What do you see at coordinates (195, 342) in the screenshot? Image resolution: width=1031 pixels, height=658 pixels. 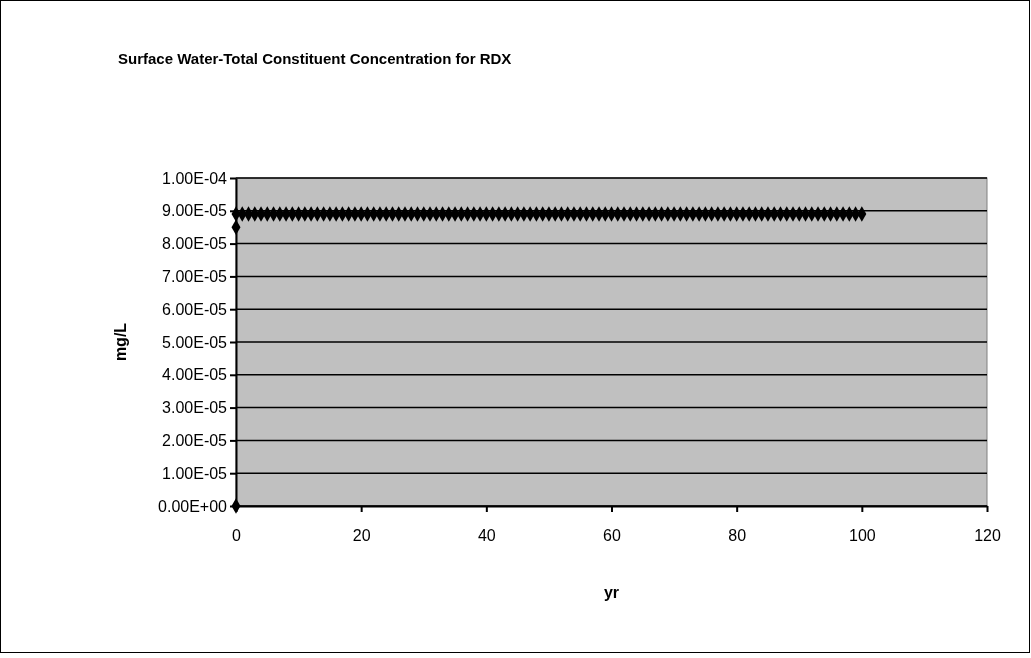 I see `y-tick-label: 5.00E-05` at bounding box center [195, 342].